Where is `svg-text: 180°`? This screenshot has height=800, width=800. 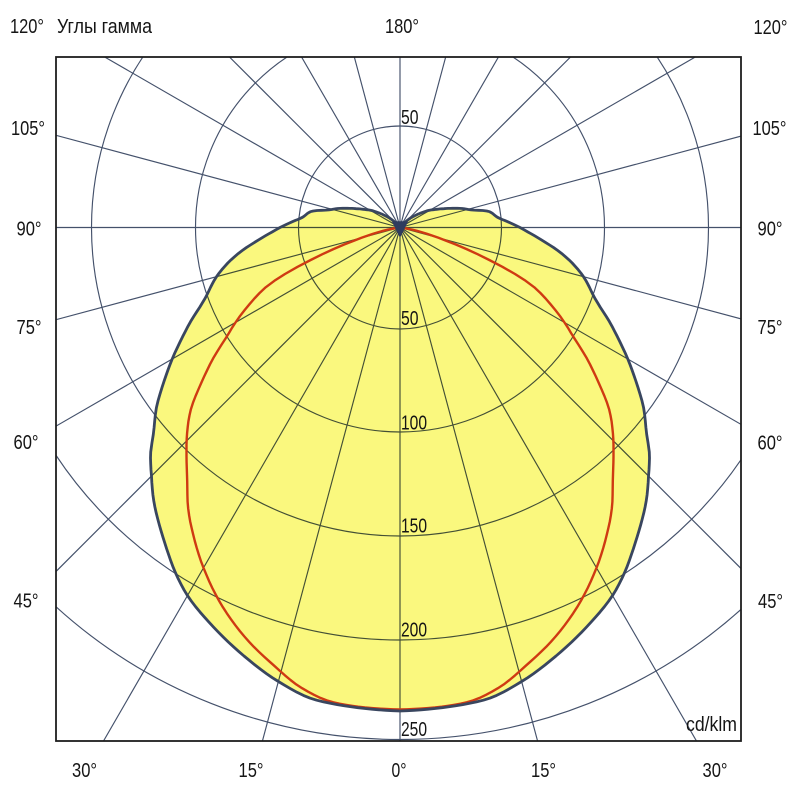
svg-text: 180° is located at coordinates (402, 27).